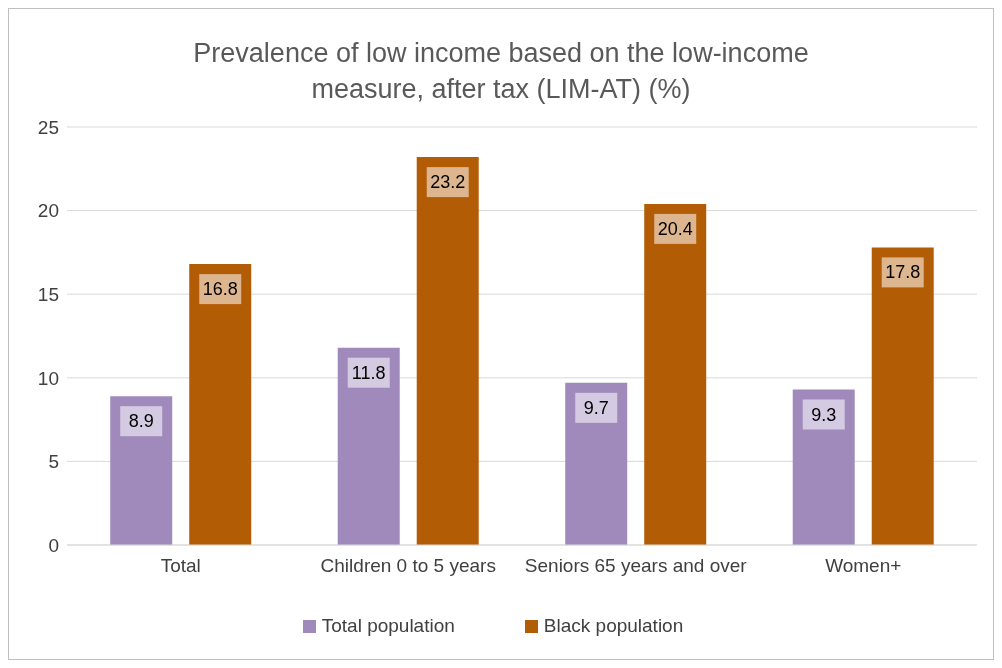 This screenshot has width=1002, height=668. I want to click on y-tick-label: 15, so click(48, 294).